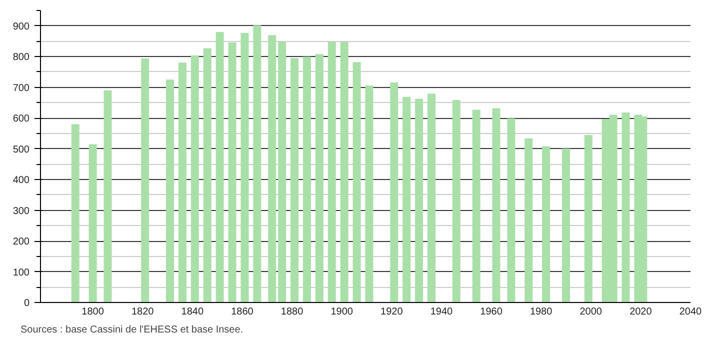 This screenshot has height=340, width=710. What do you see at coordinates (21, 26) in the screenshot?
I see `y-tick-label: 900` at bounding box center [21, 26].